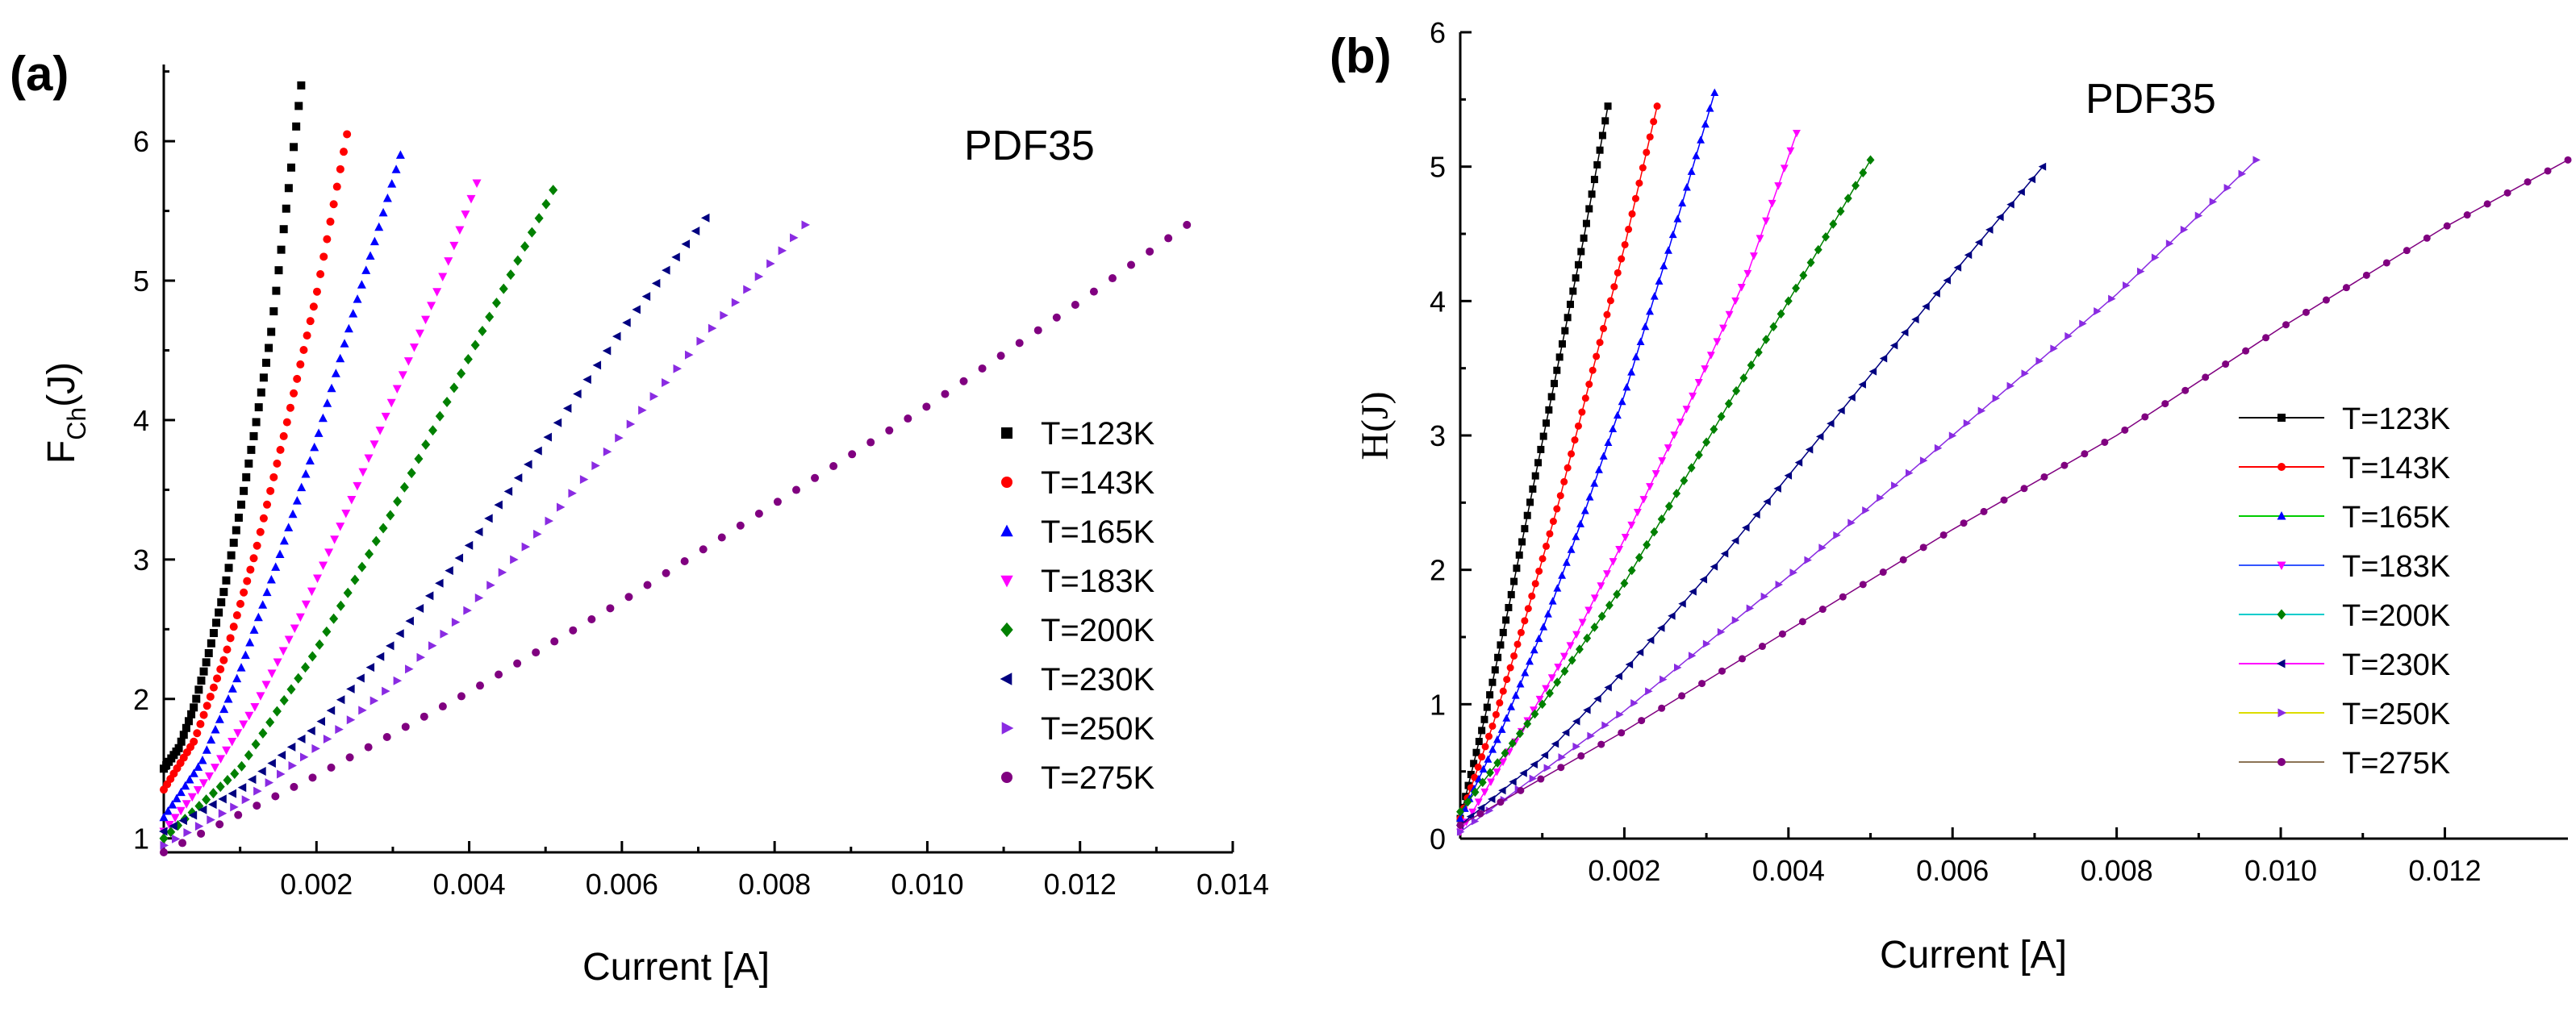 The image size is (2576, 1012). I want to click on panel-b-xlabel: Current [A], so click(1973, 955).